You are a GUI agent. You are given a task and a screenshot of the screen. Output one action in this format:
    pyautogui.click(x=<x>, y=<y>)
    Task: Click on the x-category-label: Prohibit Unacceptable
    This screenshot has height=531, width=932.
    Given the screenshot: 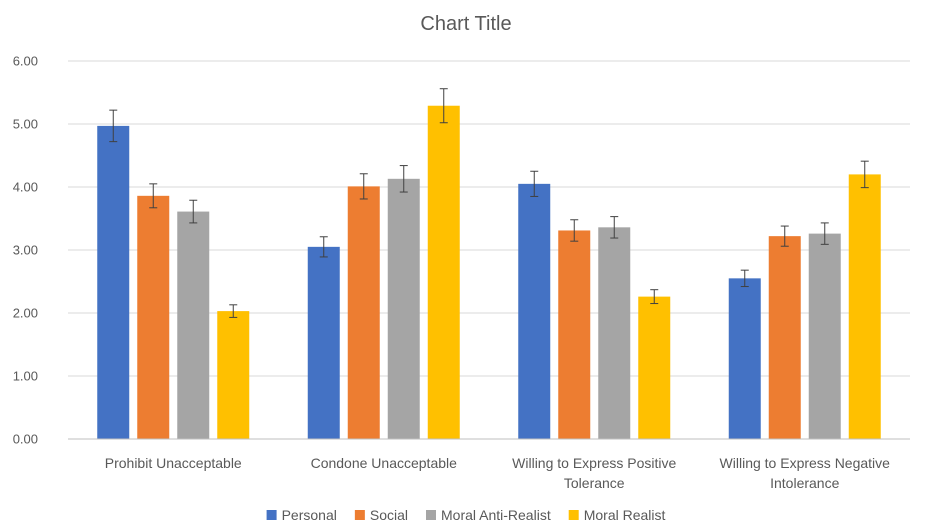 What is the action you would take?
    pyautogui.click(x=173, y=463)
    